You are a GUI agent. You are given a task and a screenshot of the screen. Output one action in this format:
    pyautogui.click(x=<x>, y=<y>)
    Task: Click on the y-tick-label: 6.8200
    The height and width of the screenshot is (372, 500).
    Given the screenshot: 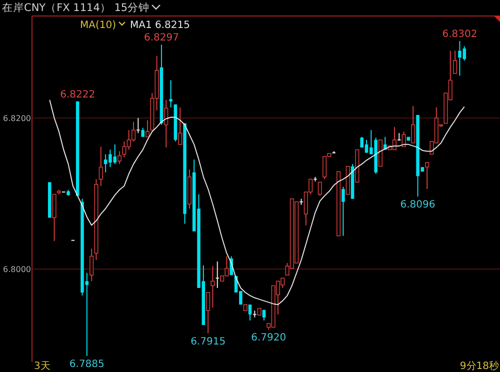 What is the action you would take?
    pyautogui.click(x=17, y=118)
    